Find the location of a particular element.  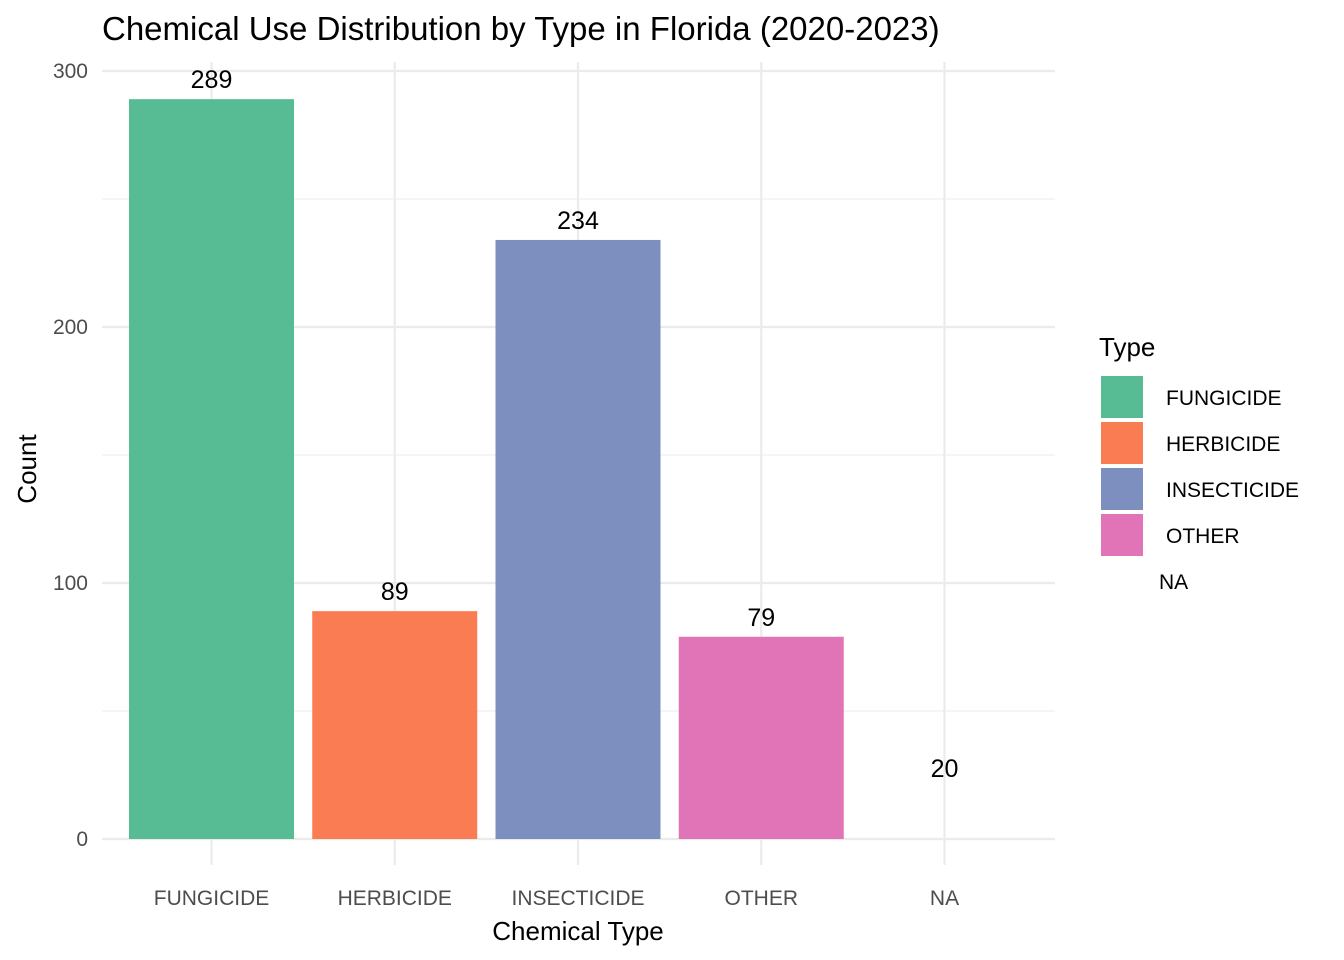

data-label-herbicide: 89 is located at coordinates (395, 592).